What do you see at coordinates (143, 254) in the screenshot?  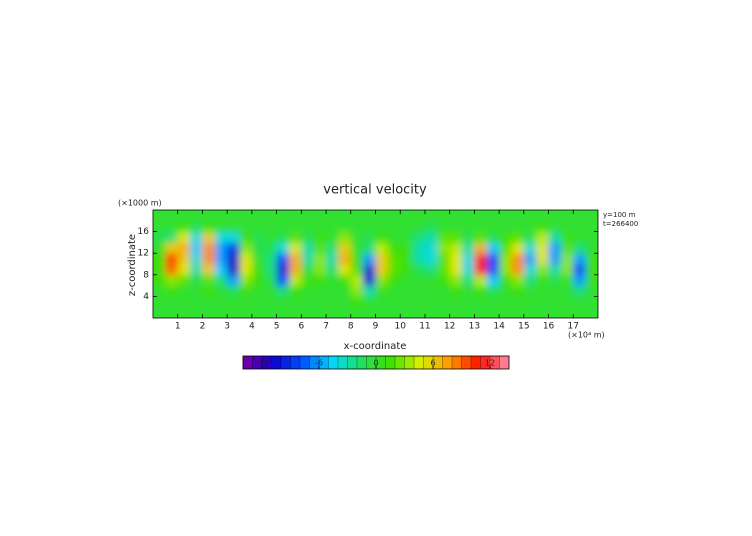 I see `y-tick-label: 12` at bounding box center [143, 254].